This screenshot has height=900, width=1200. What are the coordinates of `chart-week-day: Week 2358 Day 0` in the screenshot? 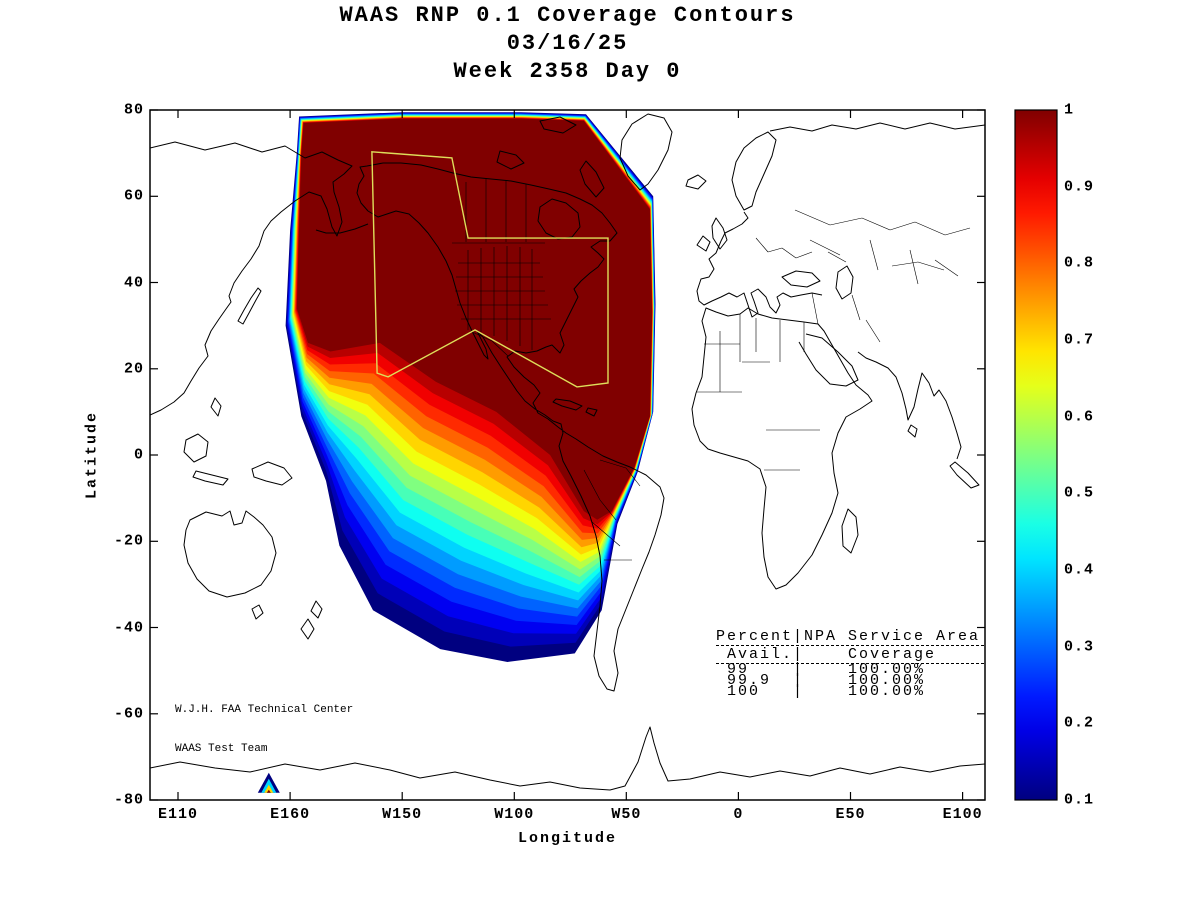 It's located at (567, 71).